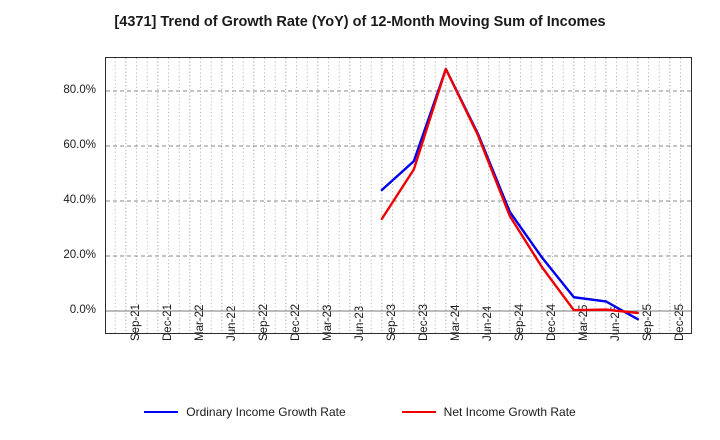 This screenshot has height=440, width=720. I want to click on y-axis-label: 20.0%, so click(79, 255).